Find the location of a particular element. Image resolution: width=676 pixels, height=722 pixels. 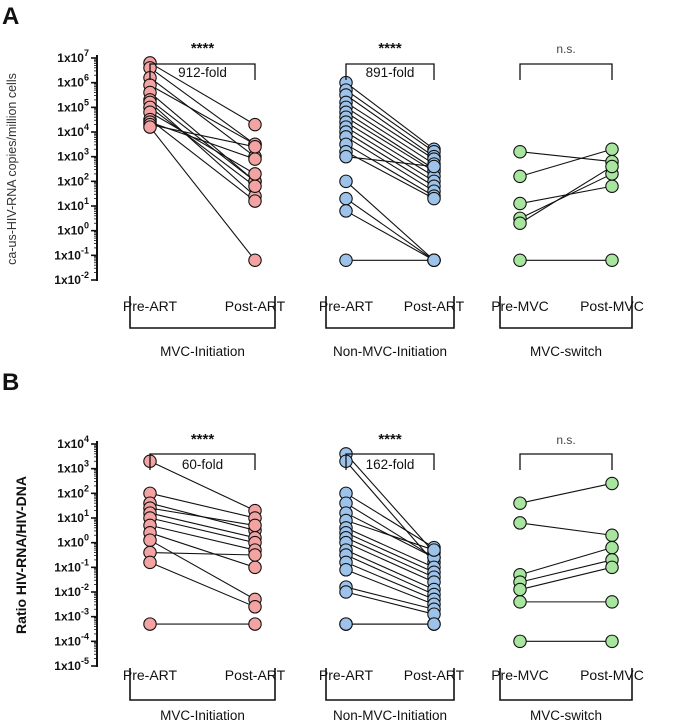

fold-change-label: 60-fold is located at coordinates (202, 464).